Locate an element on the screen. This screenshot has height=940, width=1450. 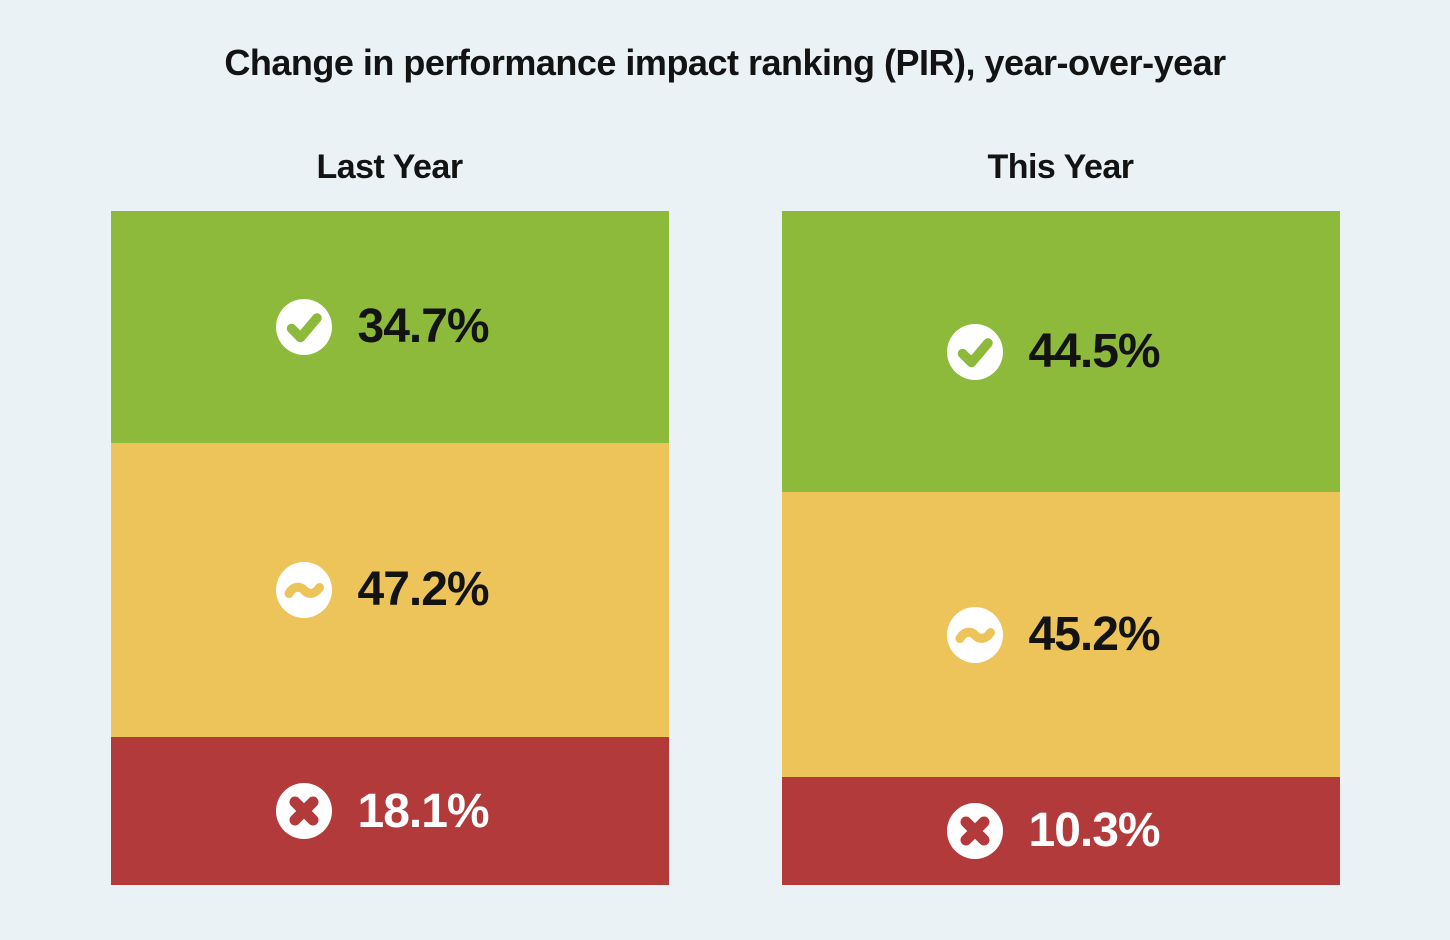
segment-negative: 10.3% is located at coordinates (1060, 831).